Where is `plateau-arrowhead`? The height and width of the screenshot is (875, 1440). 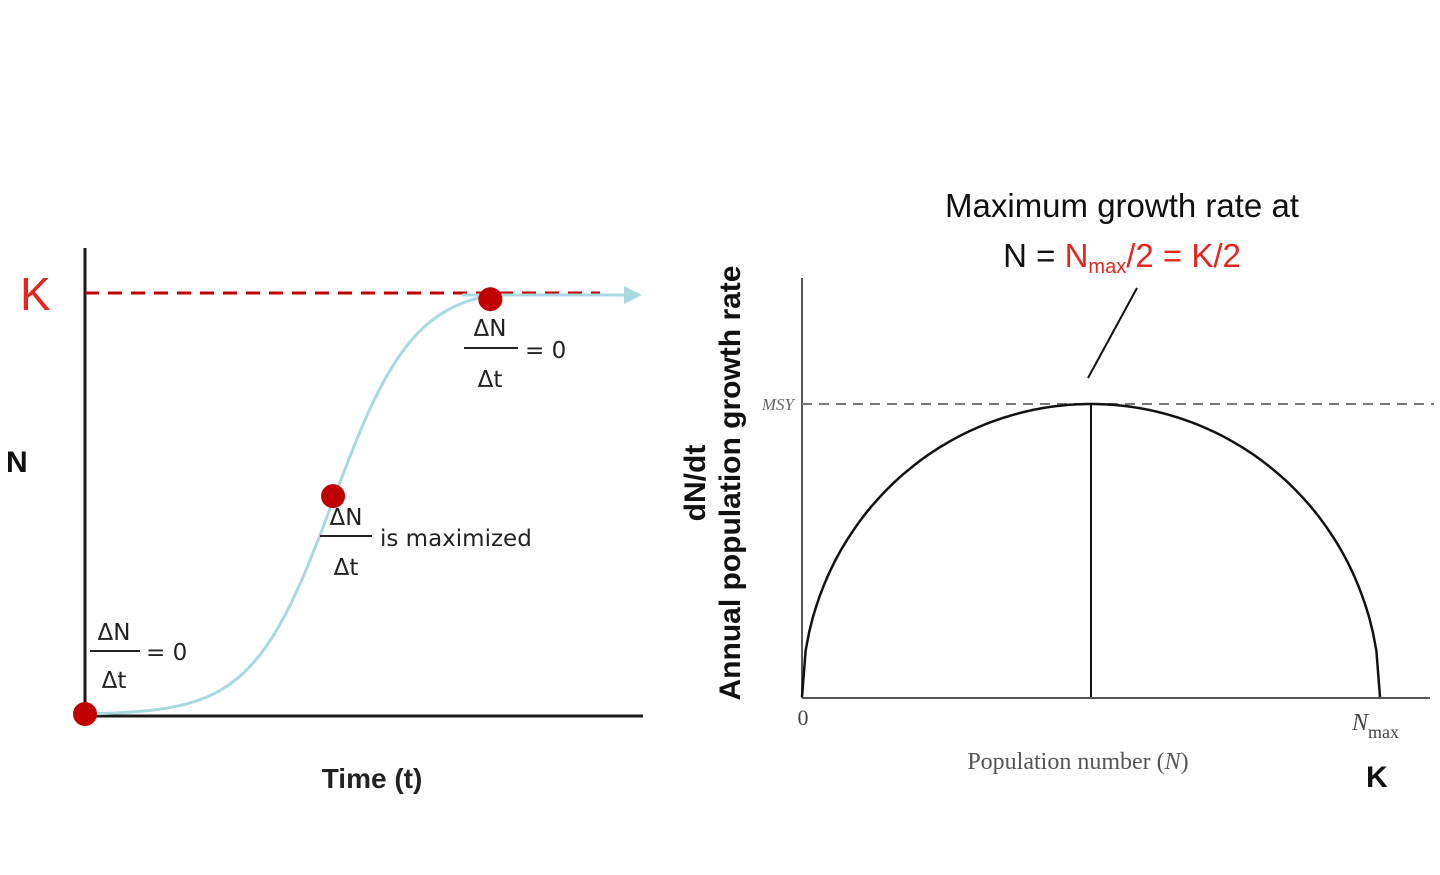 plateau-arrowhead is located at coordinates (633, 295).